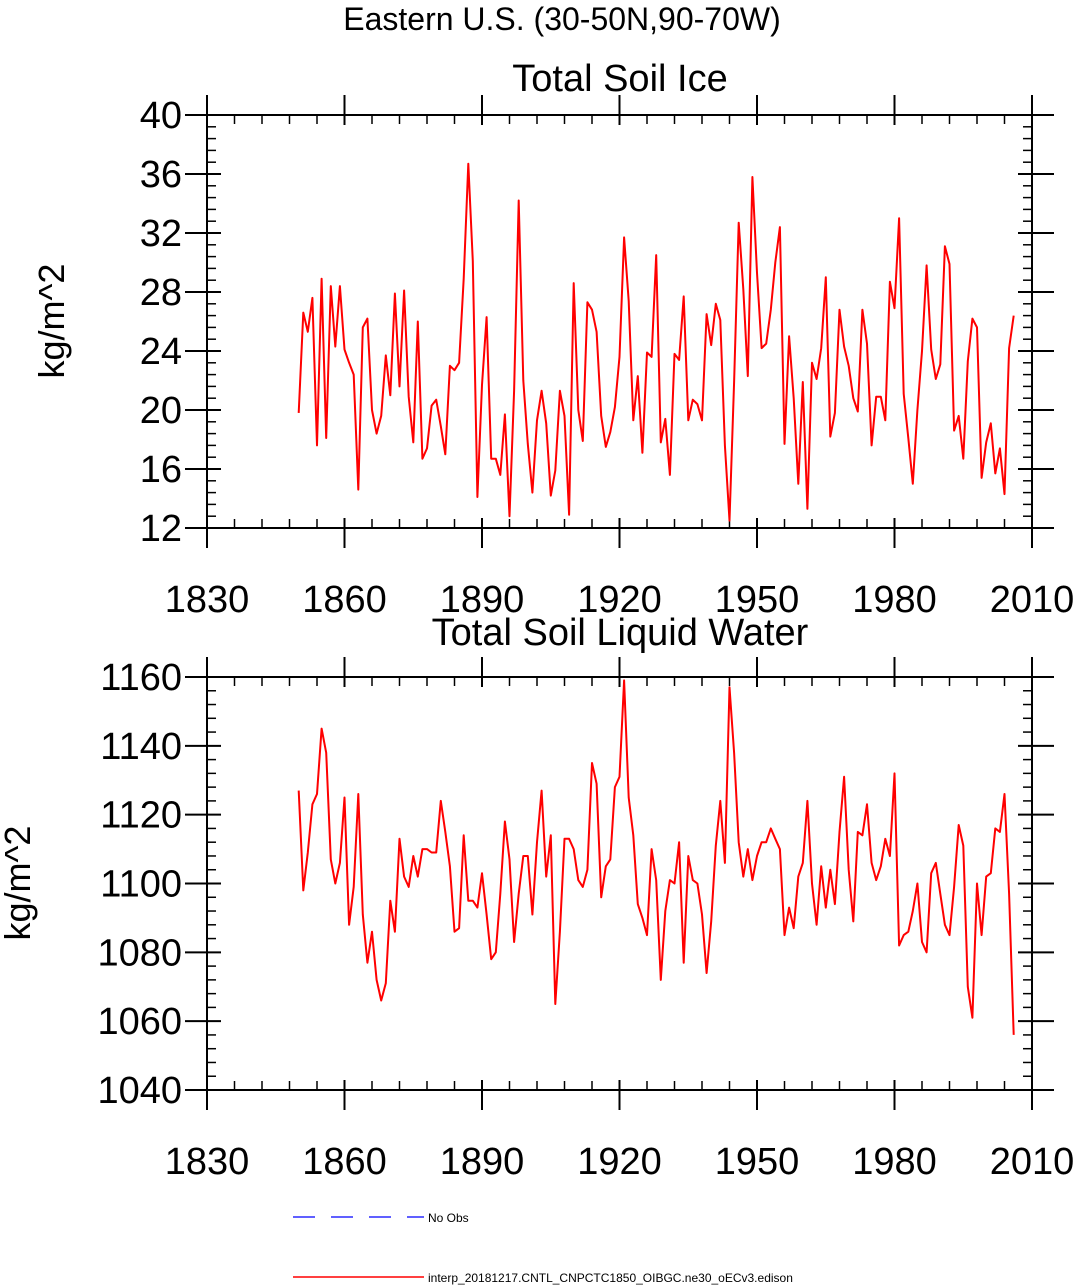  I want to click on figure-title: Eastern U.S. (30-50N,90-70W), so click(562, 19).